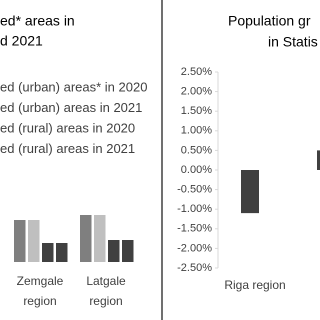  Describe the element at coordinates (37, 21) in the screenshot. I see `chart-title: ed* areas in` at that location.